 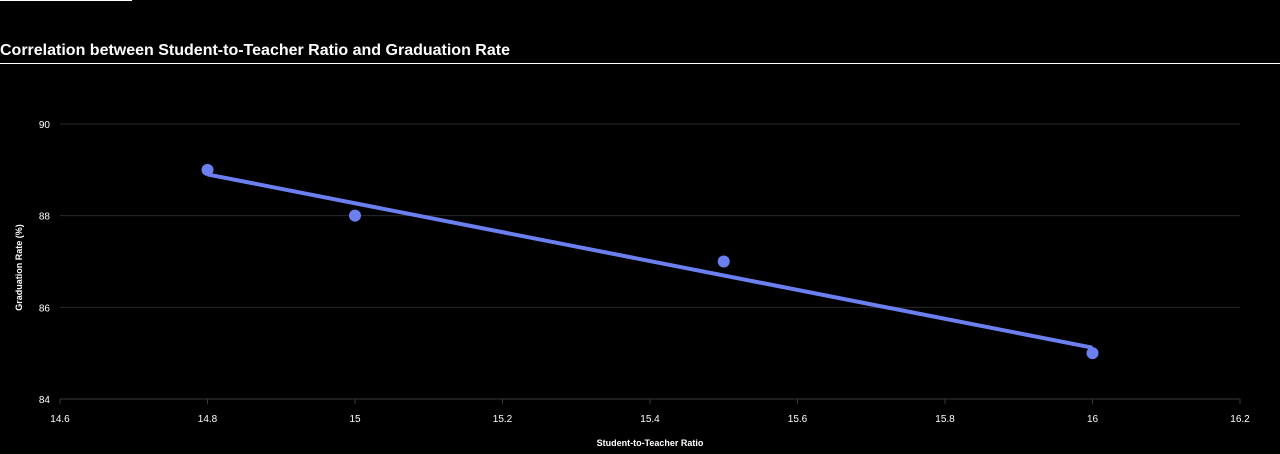 What do you see at coordinates (355, 419) in the screenshot?
I see `x-tick-label: 15` at bounding box center [355, 419].